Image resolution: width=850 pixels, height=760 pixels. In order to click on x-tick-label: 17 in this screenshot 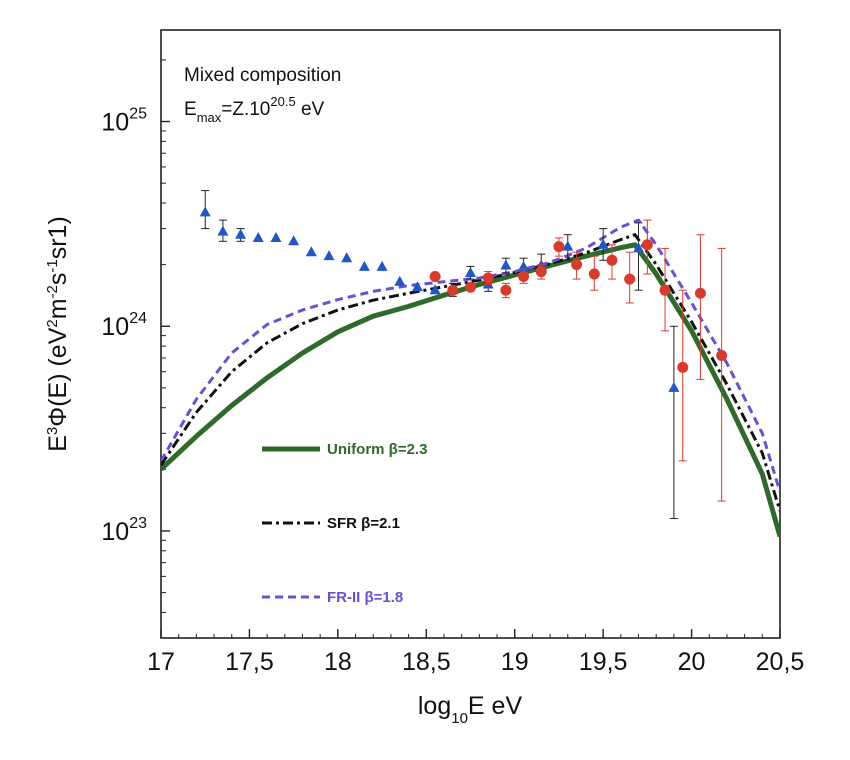, I will do `click(161, 662)`.